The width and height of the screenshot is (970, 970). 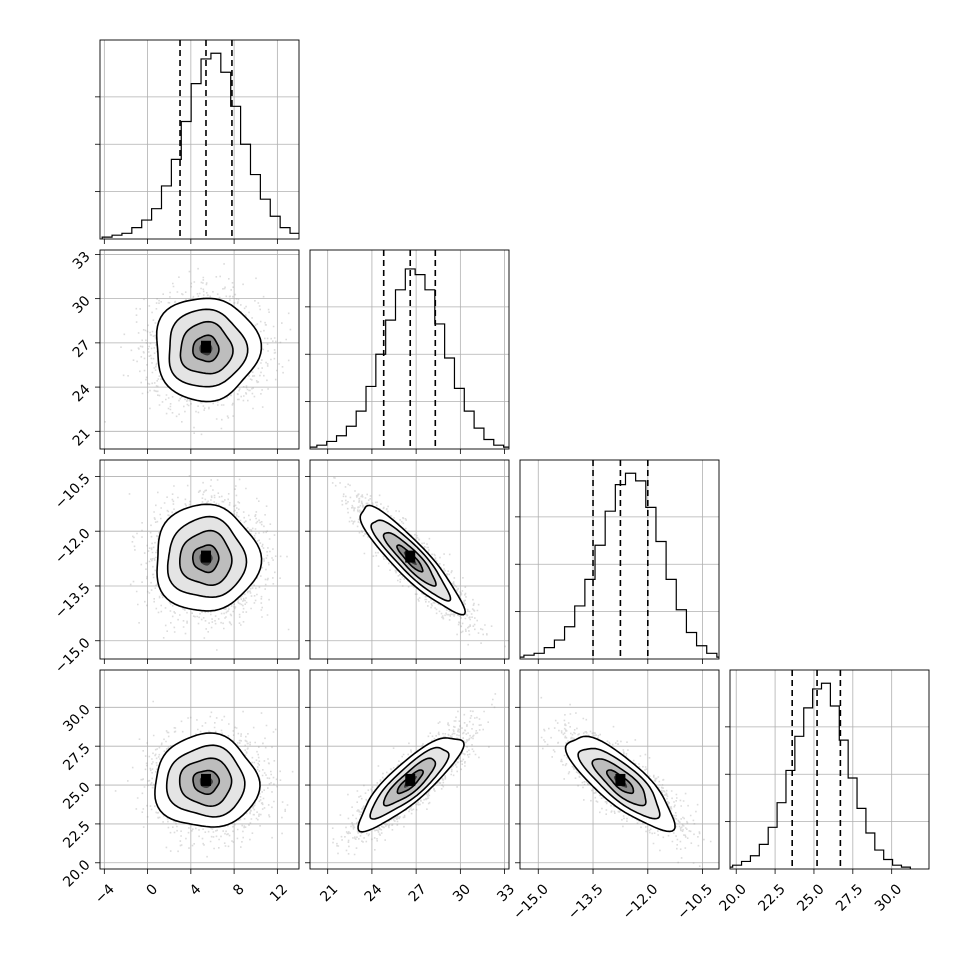 I want to click on scatter-panel-4-3: −15.0 −13.5 −12.0 −10.5, so click(x=615, y=796).